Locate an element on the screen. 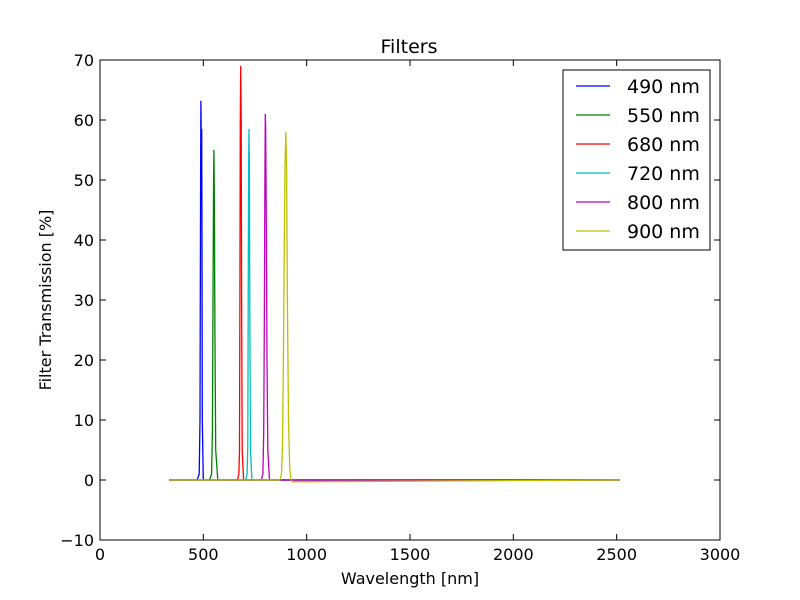 This screenshot has width=800, height=600. x-tick-label: 500 is located at coordinates (203, 554).